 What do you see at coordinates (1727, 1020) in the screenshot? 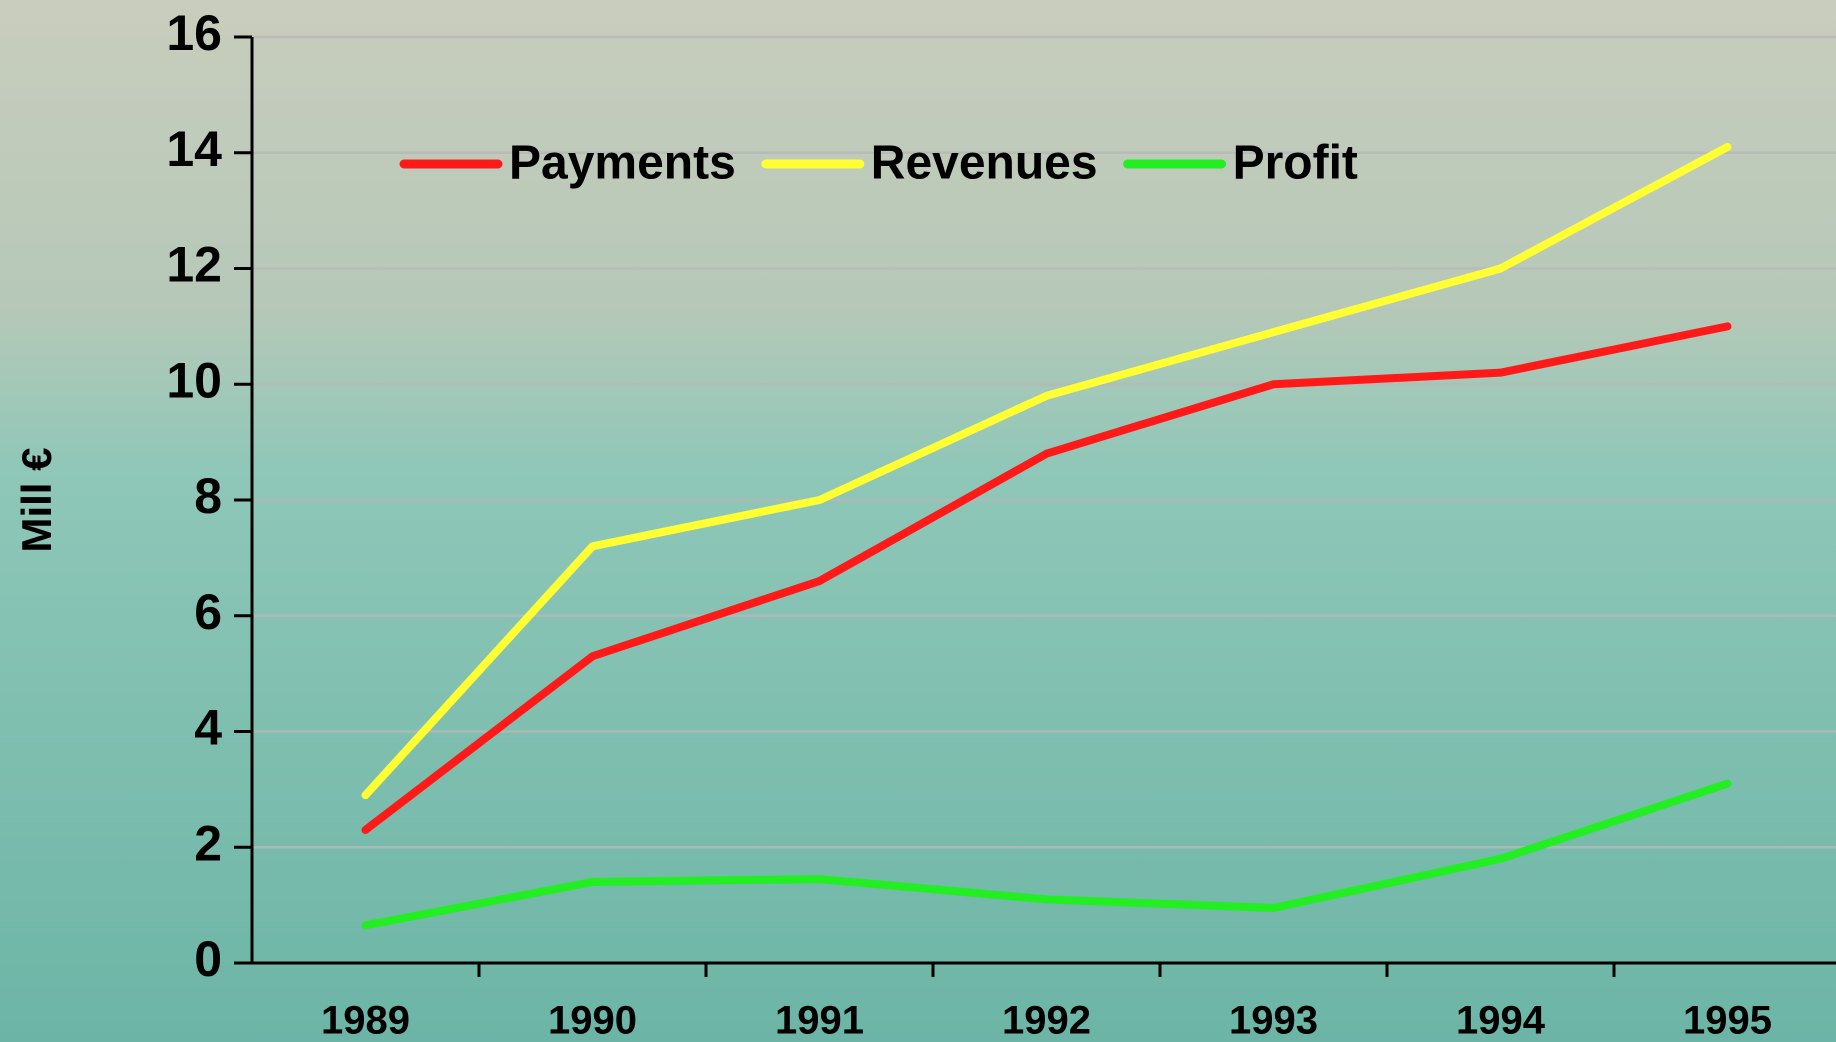
I see `x-tick-label: 1995` at bounding box center [1727, 1020].